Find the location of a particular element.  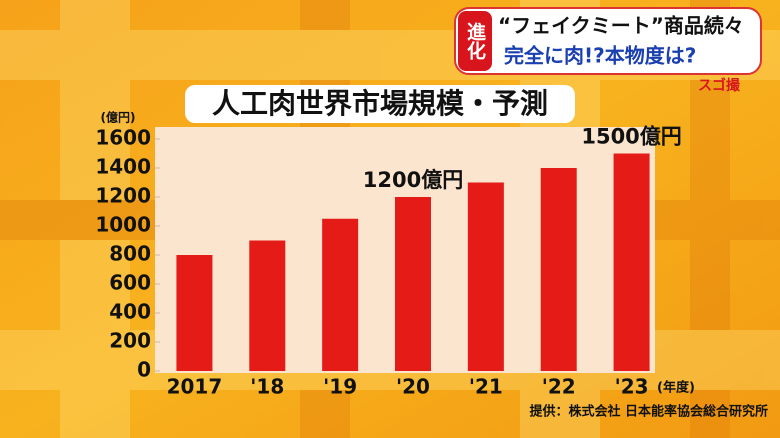

chart-title: 人工肉世界市場規模・予測 is located at coordinates (380, 103).